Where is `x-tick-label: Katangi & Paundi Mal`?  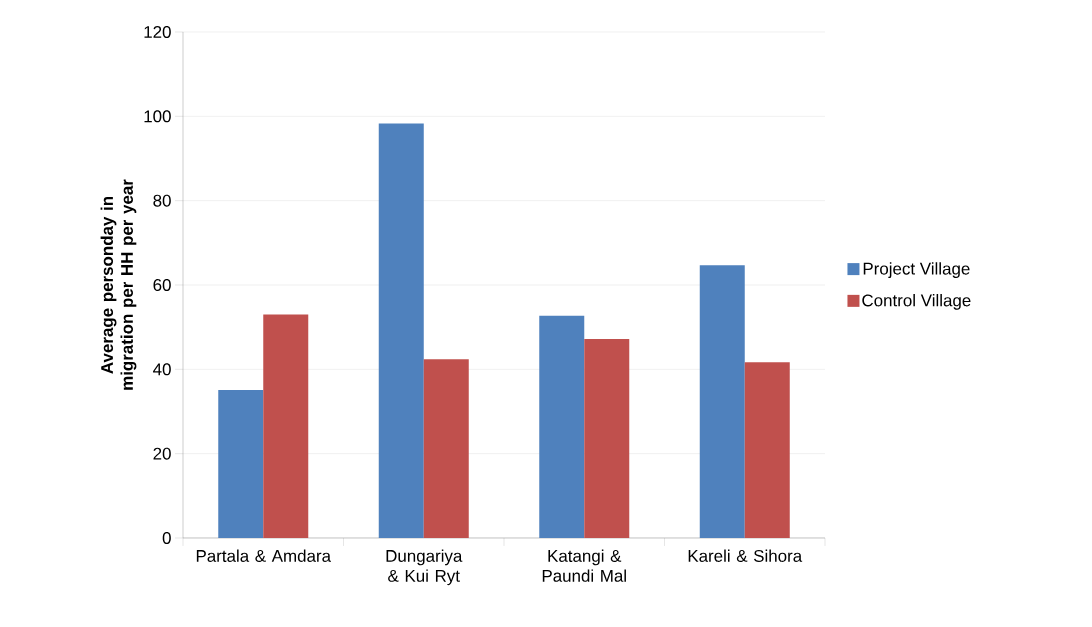 x-tick-label: Katangi & Paundi Mal is located at coordinates (584, 565).